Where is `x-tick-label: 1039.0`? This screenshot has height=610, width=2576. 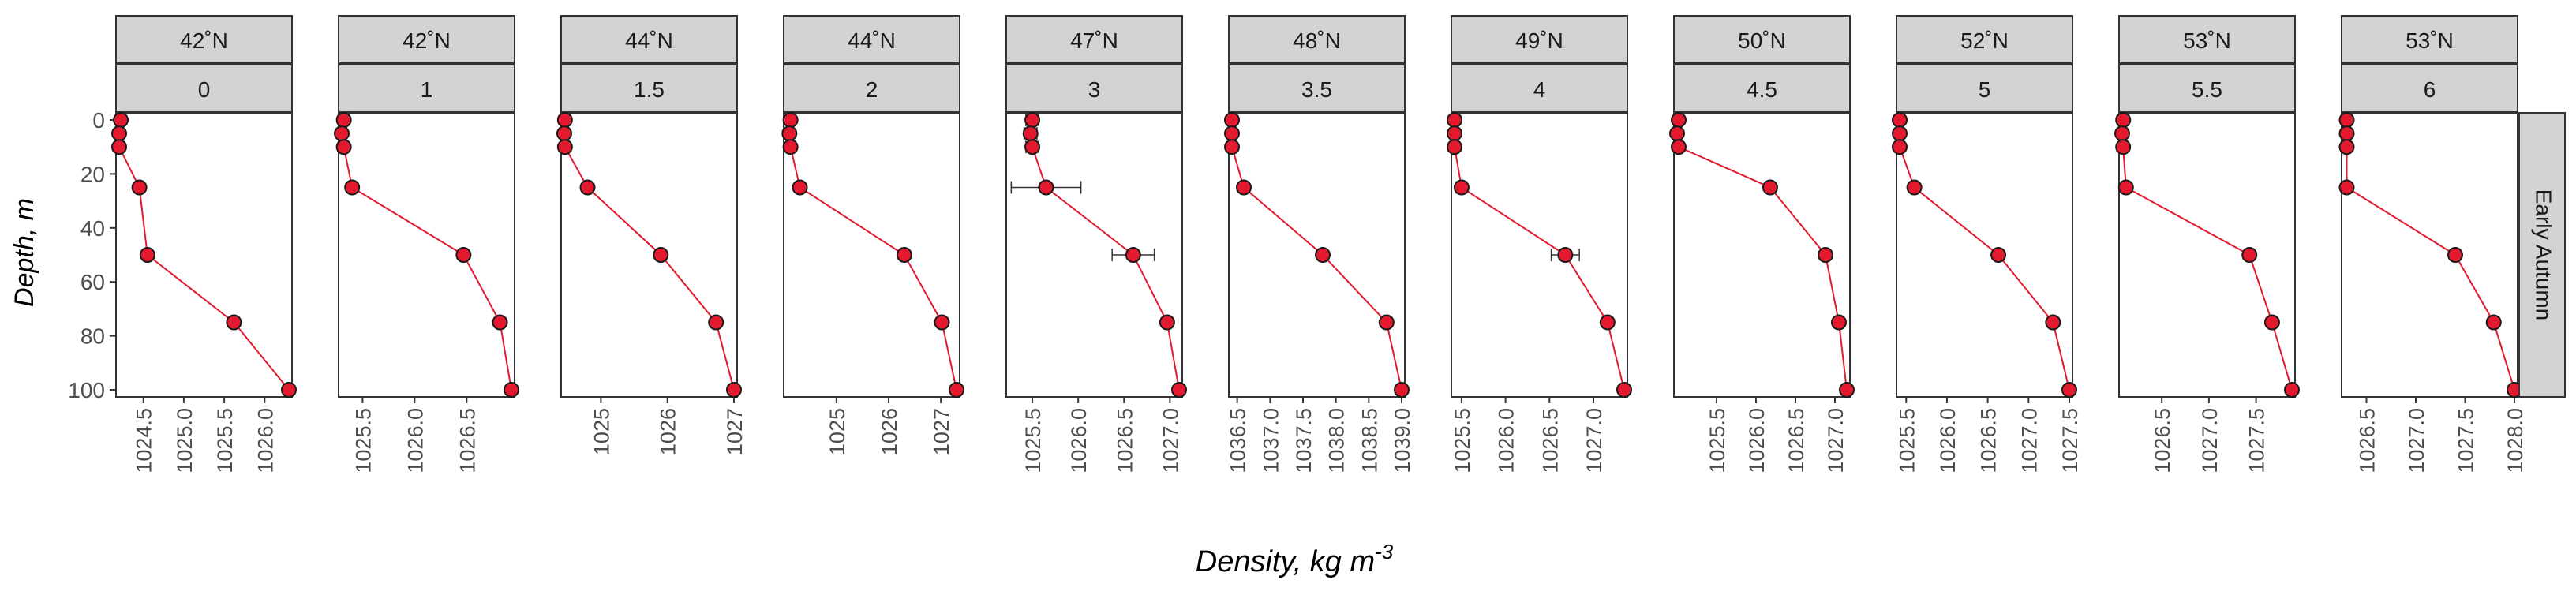 x-tick-label: 1039.0 is located at coordinates (1402, 440).